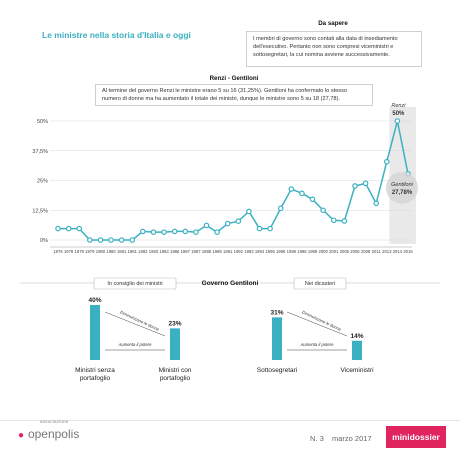  What do you see at coordinates (313, 251) in the screenshot?
I see `x-tick-label: 1999` at bounding box center [313, 251].